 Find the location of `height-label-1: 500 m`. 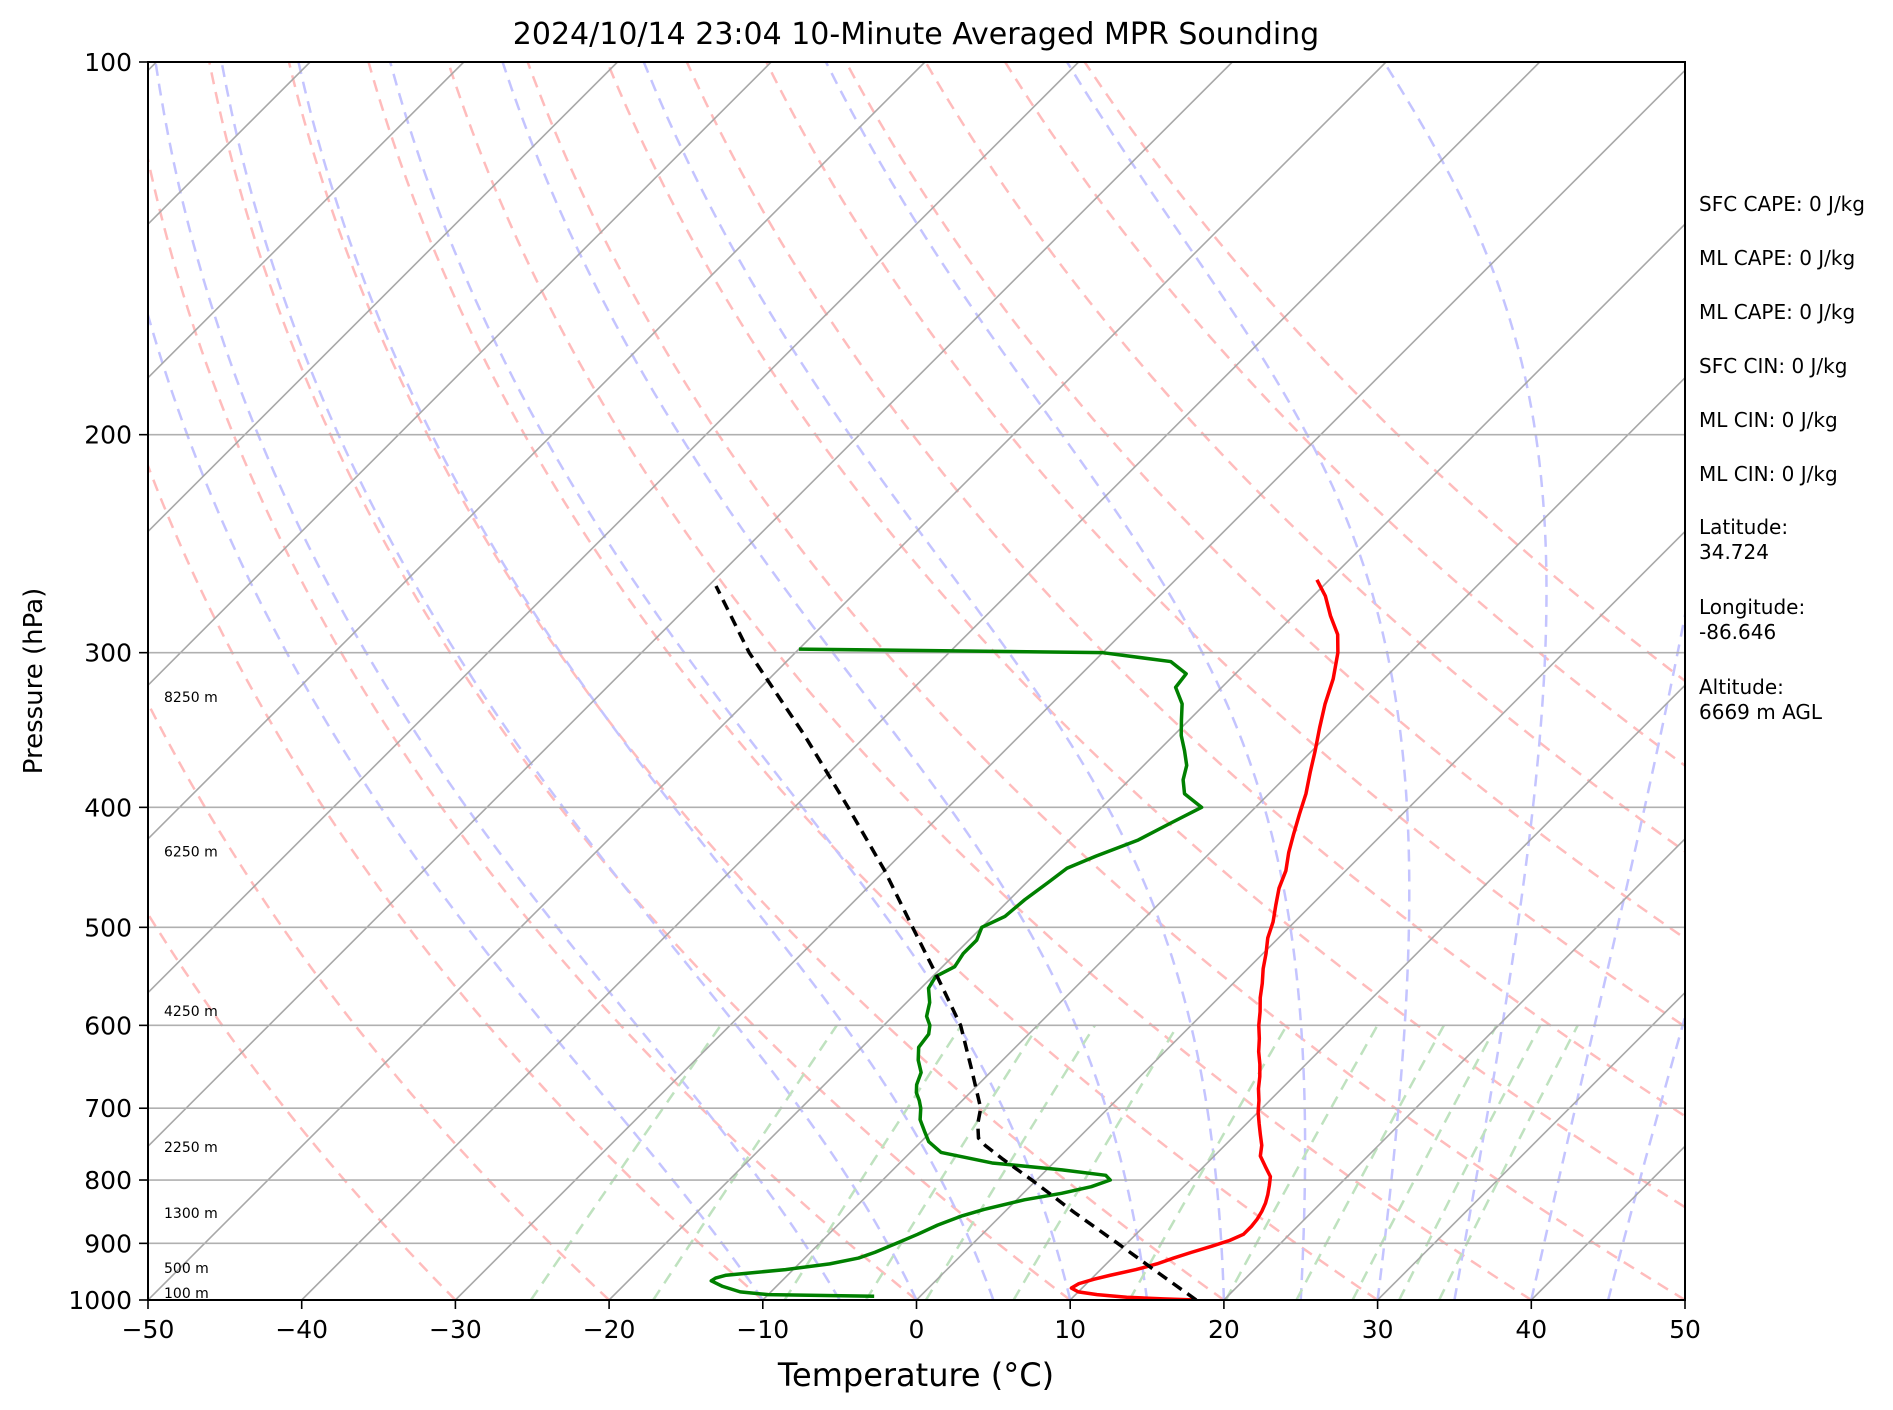

height-label-1: 500 m is located at coordinates (186, 1269).